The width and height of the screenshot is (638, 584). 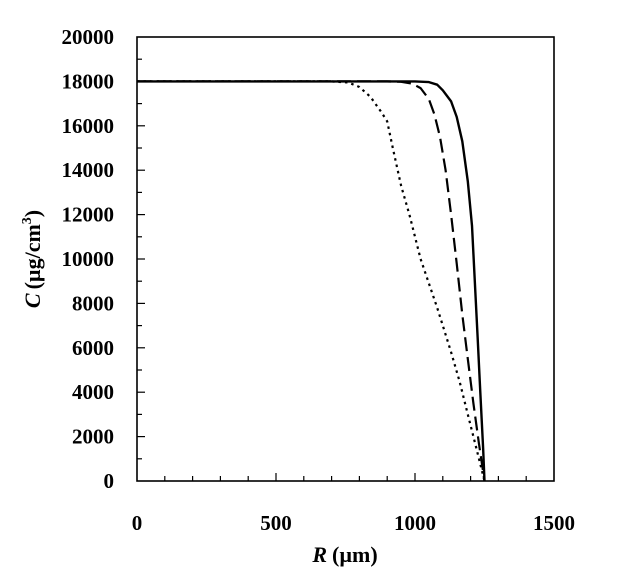 What do you see at coordinates (88, 126) in the screenshot?
I see `y-tick-label: 16000` at bounding box center [88, 126].